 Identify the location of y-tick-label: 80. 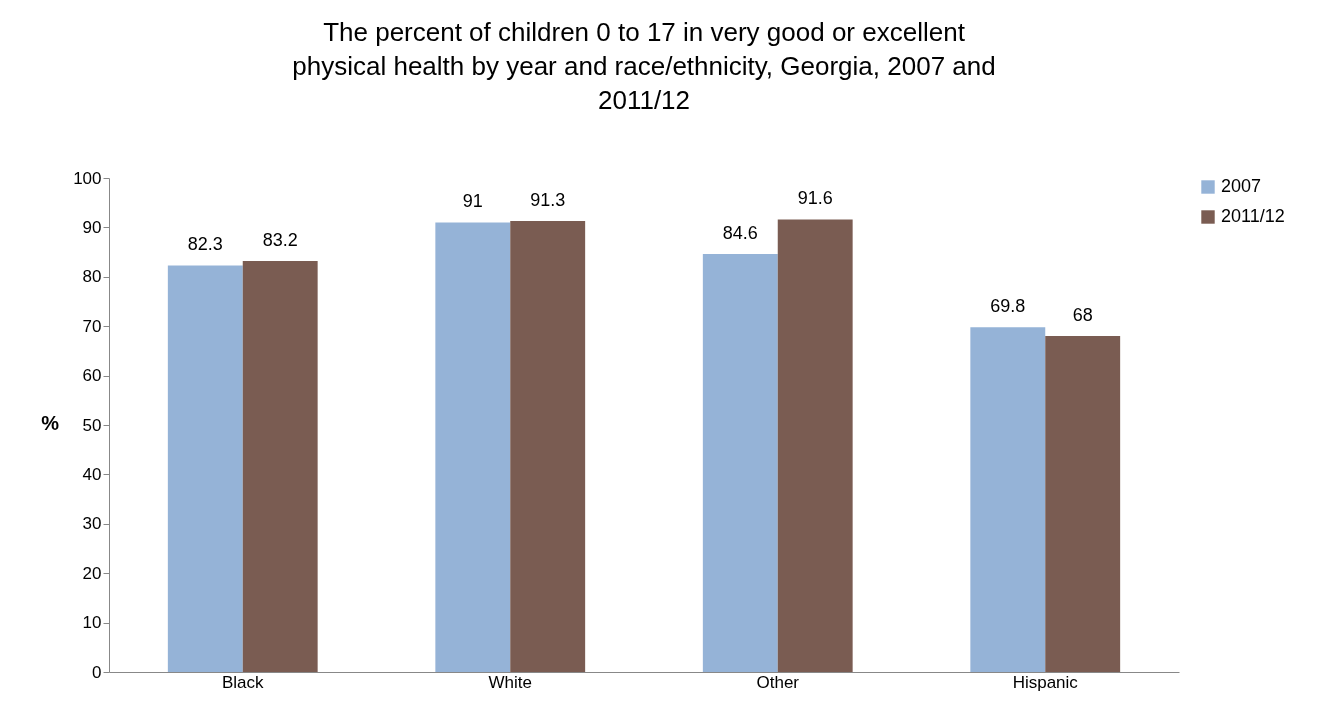
(92, 277).